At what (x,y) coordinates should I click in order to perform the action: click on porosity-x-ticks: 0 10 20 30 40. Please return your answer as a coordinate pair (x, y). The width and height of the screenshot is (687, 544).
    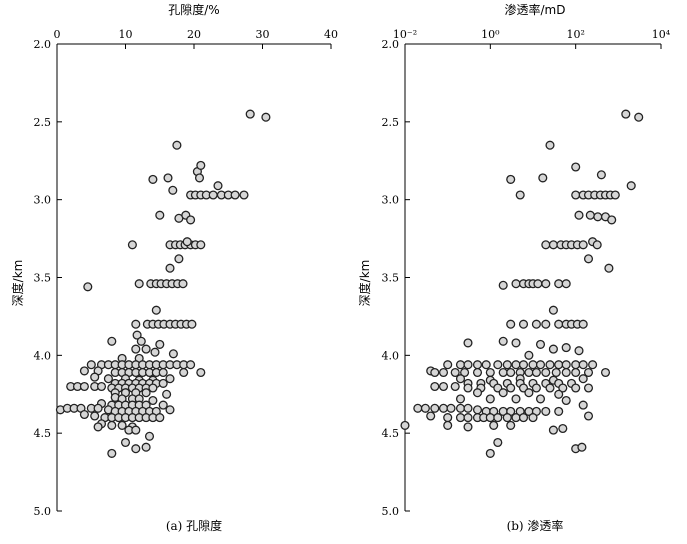
    Looking at the image, I should click on (196, 38).